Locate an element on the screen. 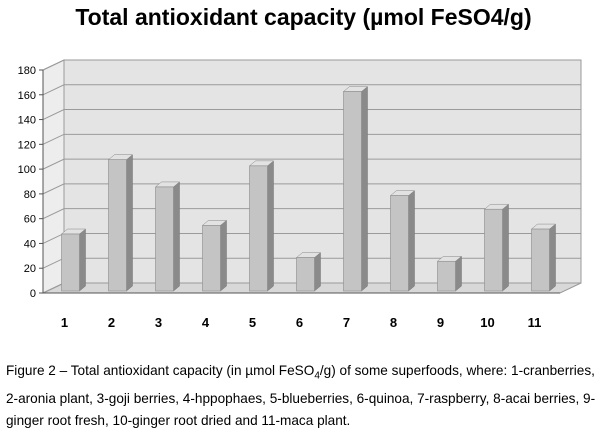 Image resolution: width=607 pixels, height=436 pixels. x-tick-labels: 1 2 3 4 5 6 7 8 9 10 11 is located at coordinates (301, 322).